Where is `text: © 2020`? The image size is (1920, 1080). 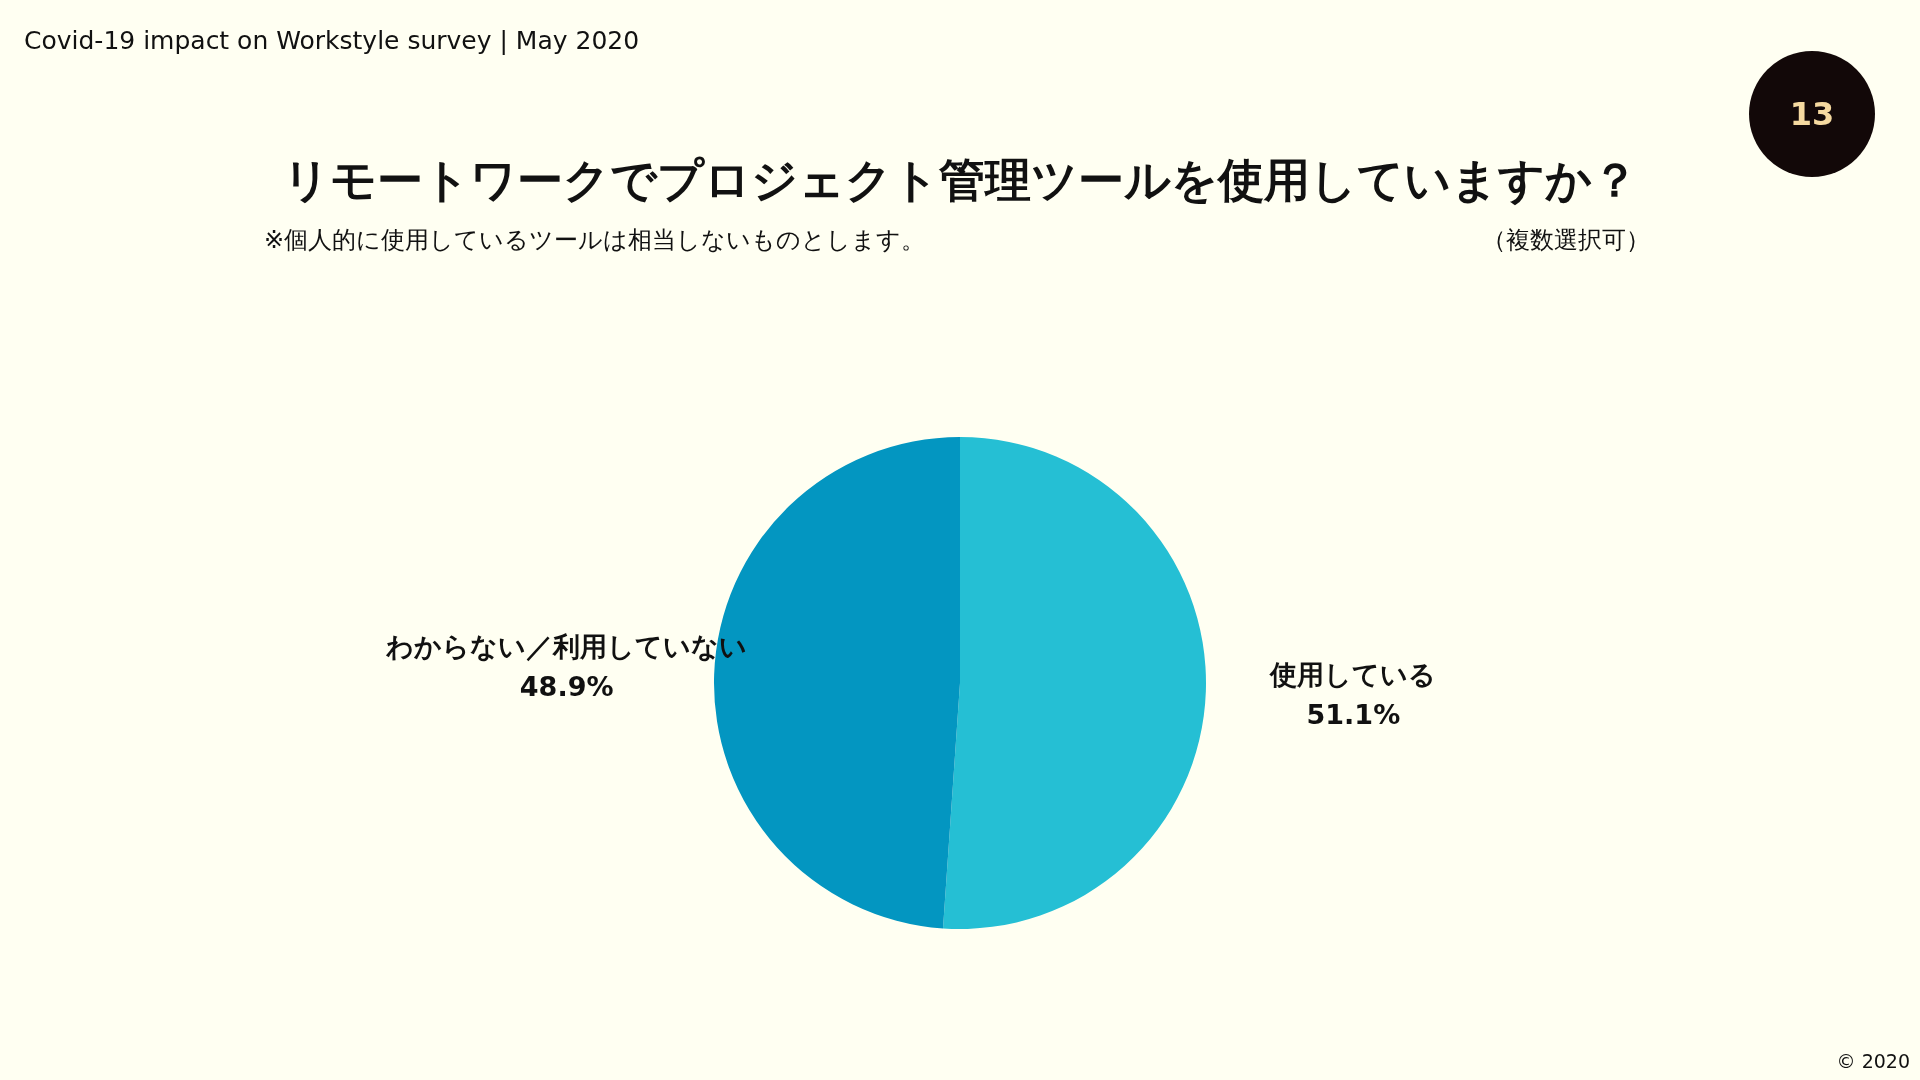
text: © 2020 is located at coordinates (1873, 1061).